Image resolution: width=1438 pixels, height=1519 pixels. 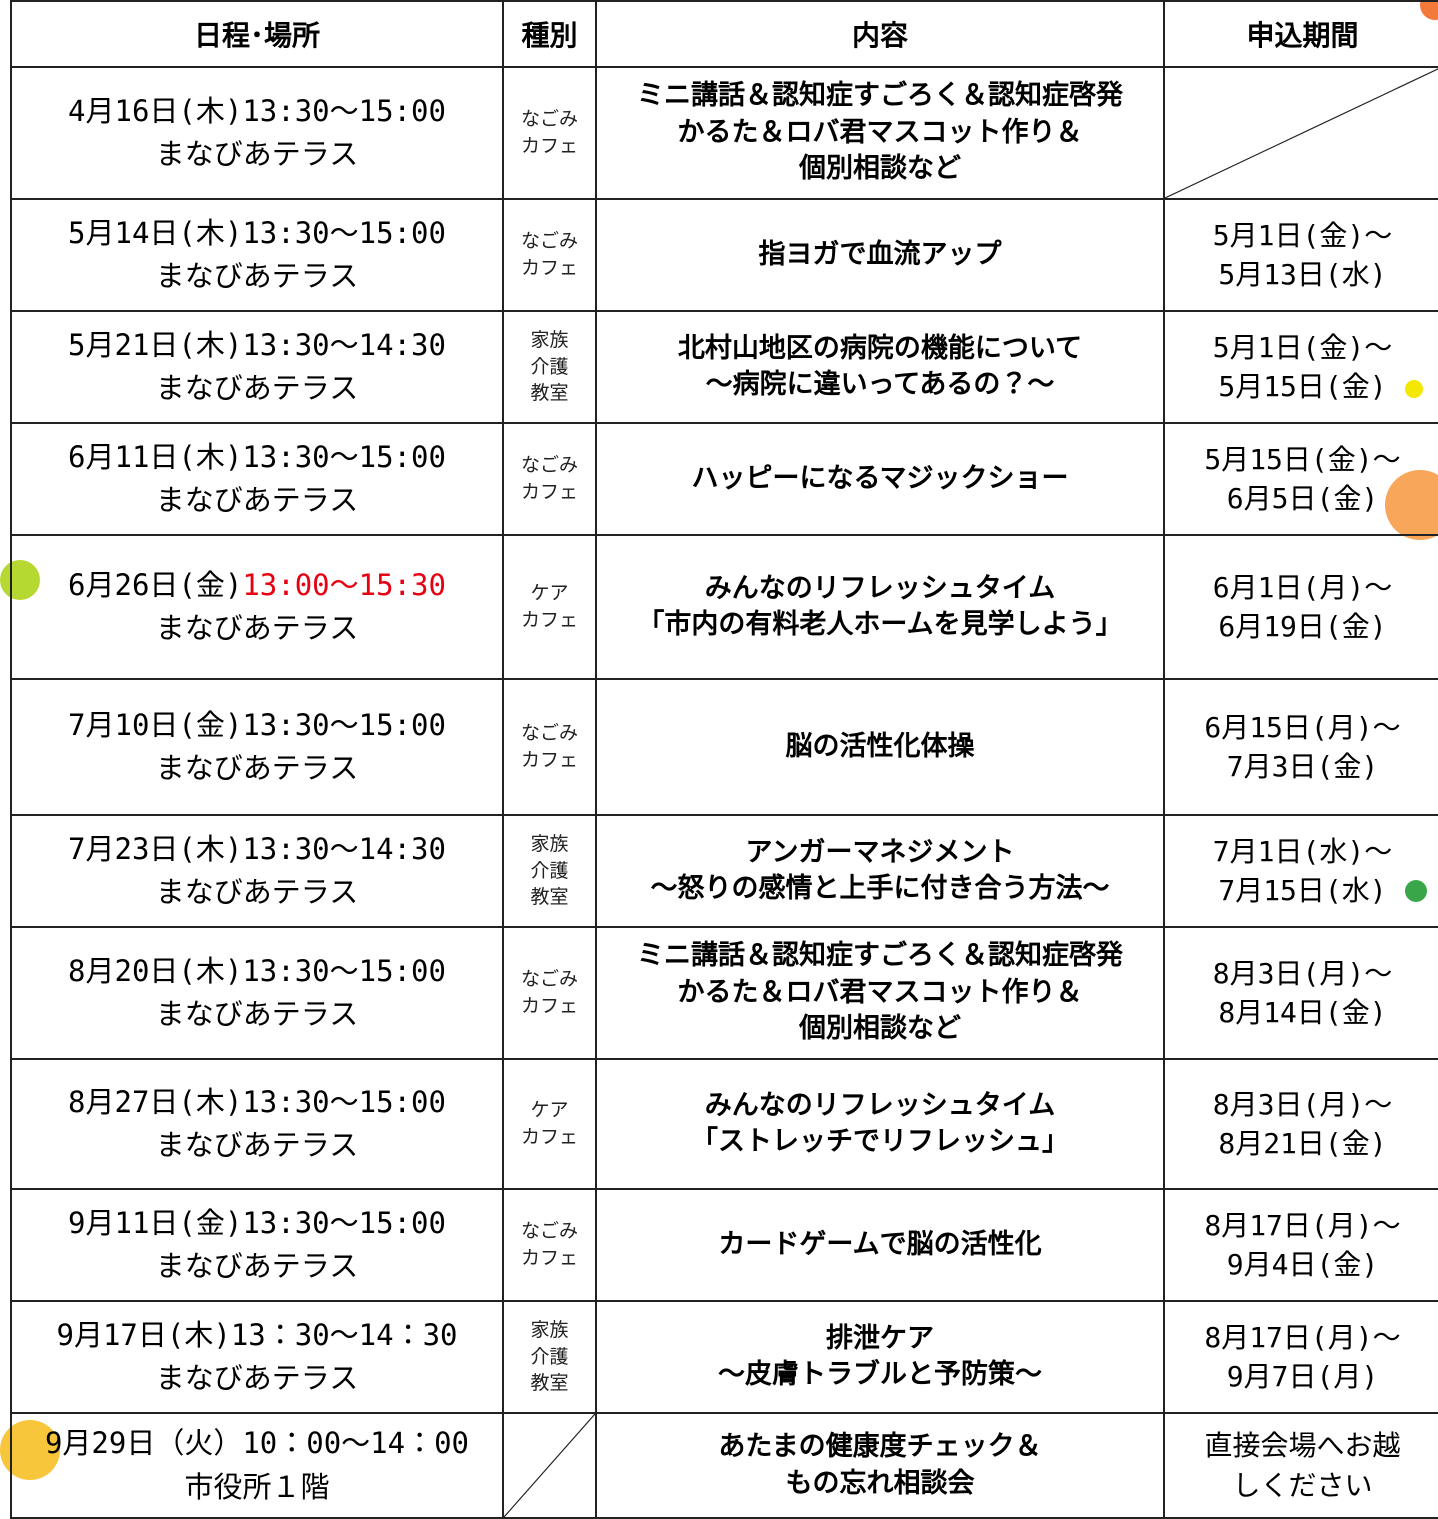 What do you see at coordinates (880, 96) in the screenshot?
I see `content-line: ミニ講話＆認知症すごろく＆認知症啓発` at bounding box center [880, 96].